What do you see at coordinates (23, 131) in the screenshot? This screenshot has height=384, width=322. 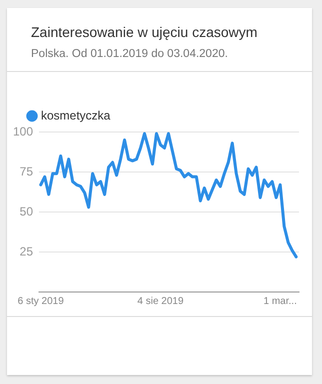 I see `y-tick-label: 100` at bounding box center [23, 131].